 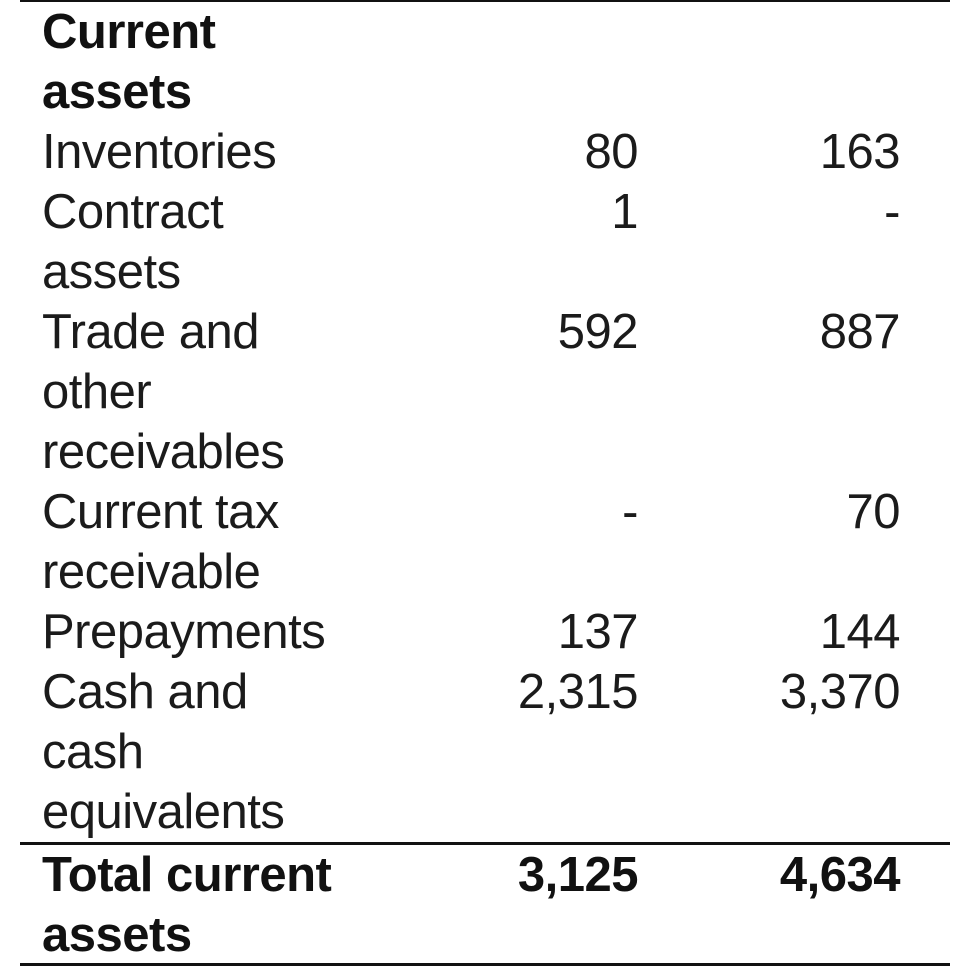 What do you see at coordinates (485, 843) in the screenshot?
I see `total-divider` at bounding box center [485, 843].